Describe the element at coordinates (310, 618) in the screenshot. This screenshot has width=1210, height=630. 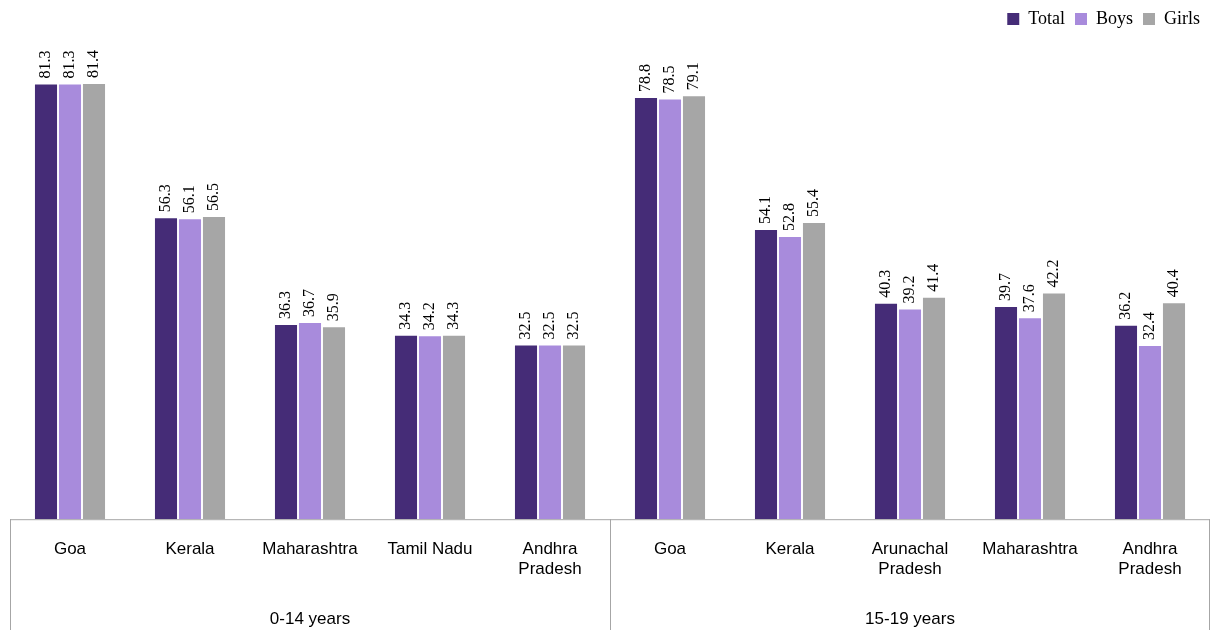
I see `text: 0-14 years` at that location.